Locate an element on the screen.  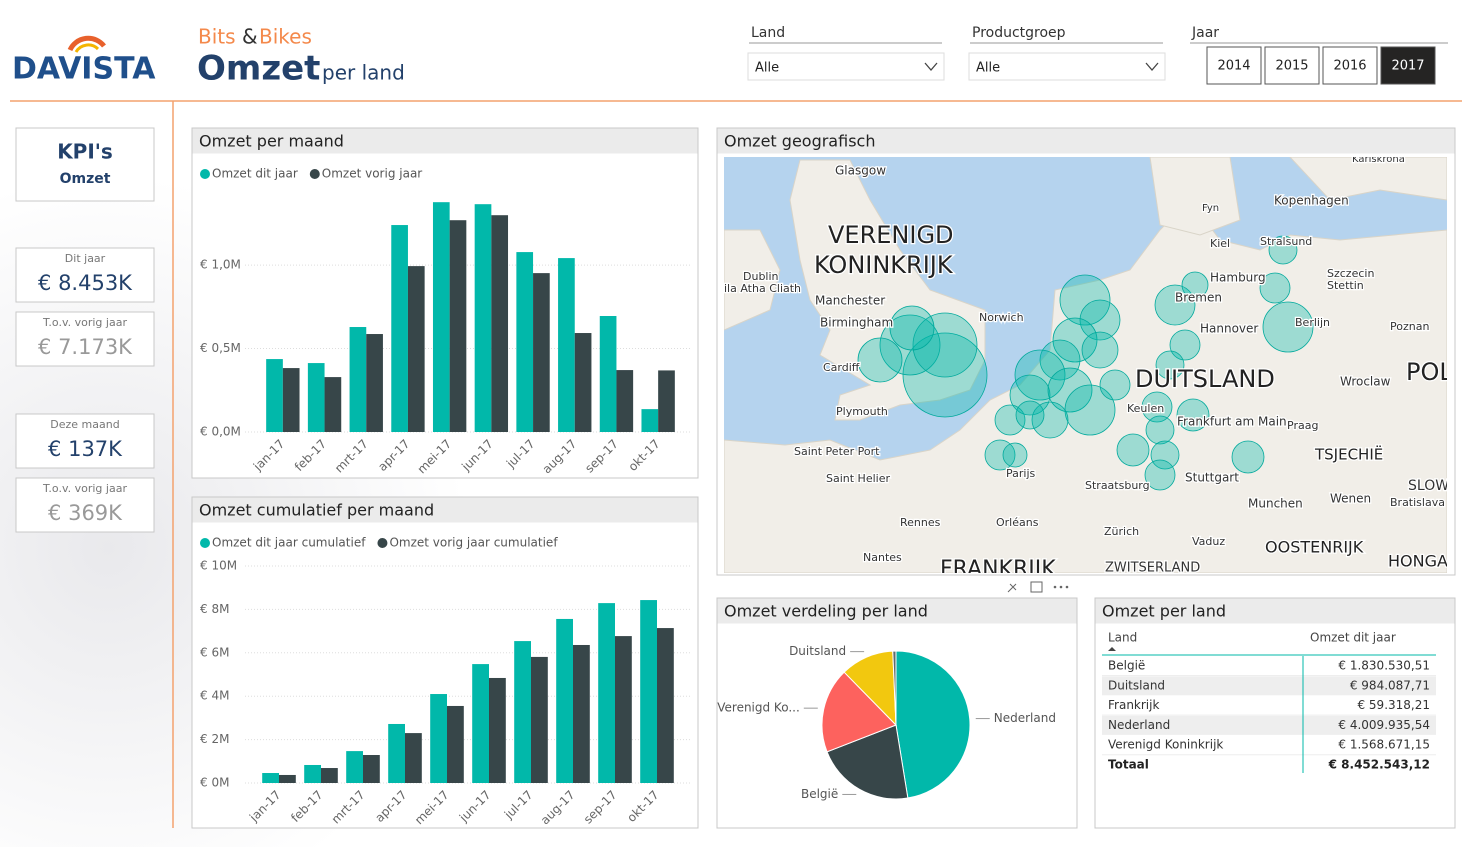
sort-arrow is located at coordinates (1112, 649).